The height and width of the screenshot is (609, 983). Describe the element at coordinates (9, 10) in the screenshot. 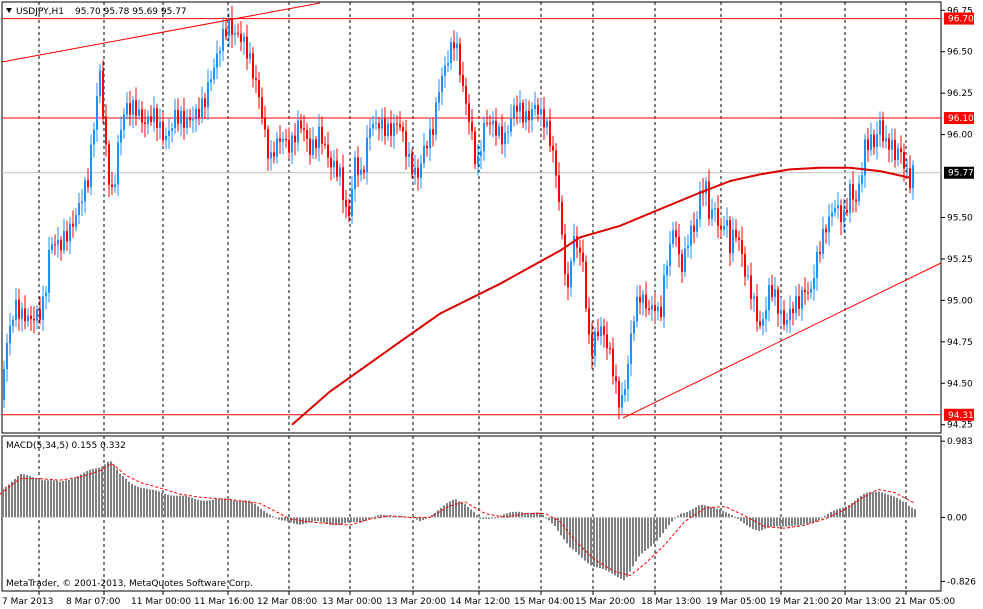

I see `triangle-down-icon` at that location.